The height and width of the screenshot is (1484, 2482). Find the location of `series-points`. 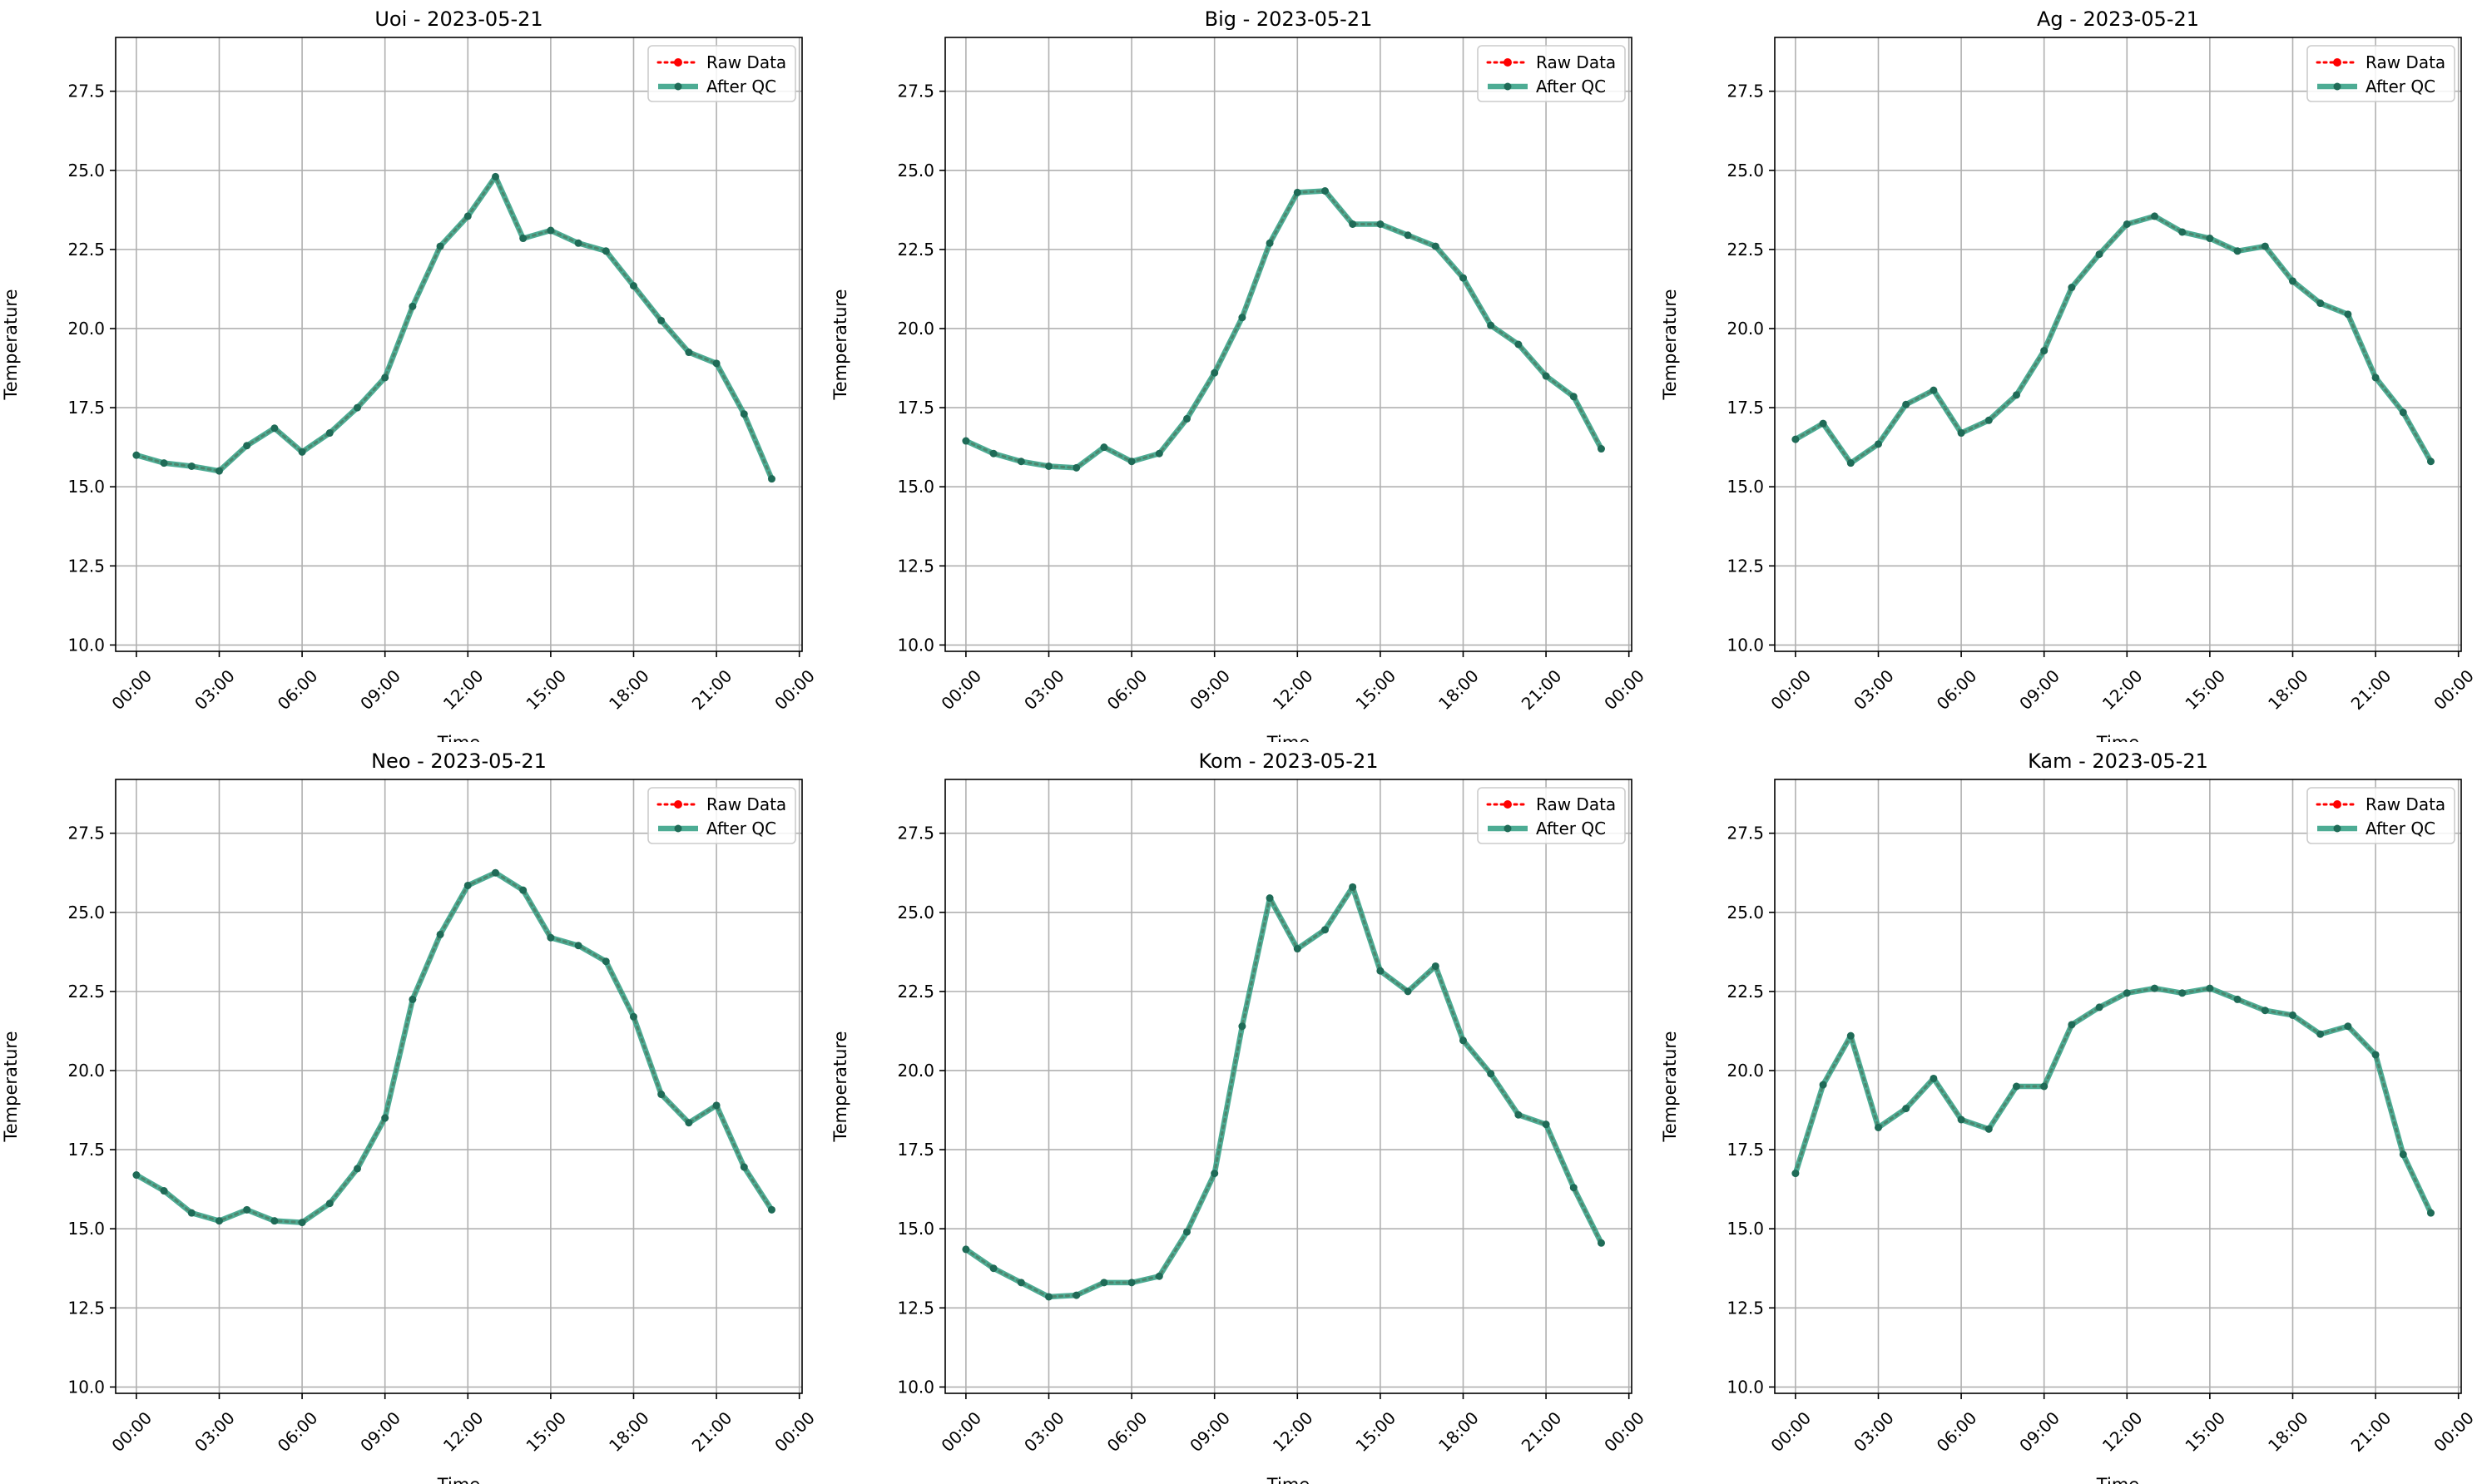

series-points is located at coordinates (2113, 1100).